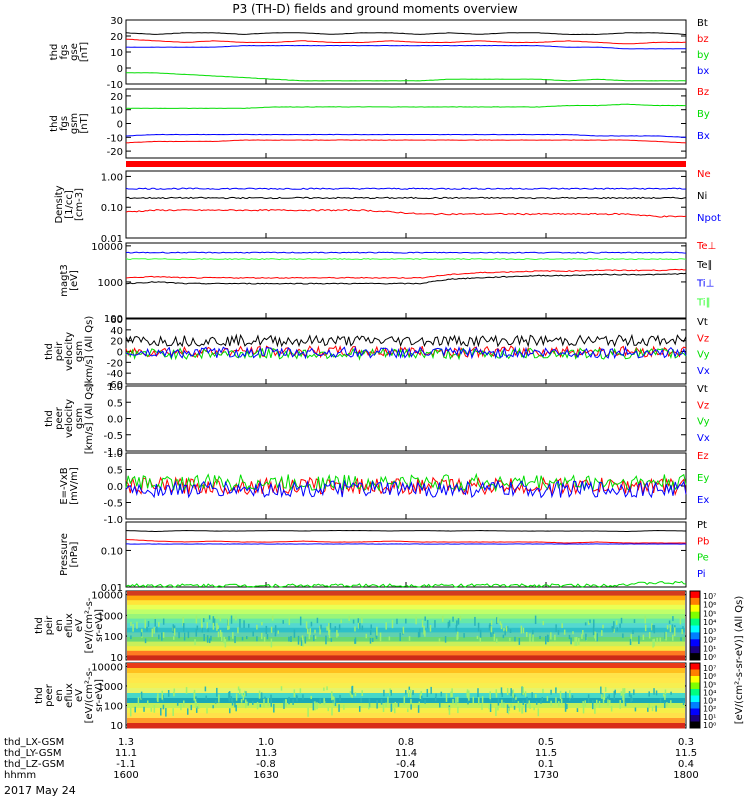  Describe the element at coordinates (406, 764) in the screenshot. I see `x-axis-value: -0.4` at that location.